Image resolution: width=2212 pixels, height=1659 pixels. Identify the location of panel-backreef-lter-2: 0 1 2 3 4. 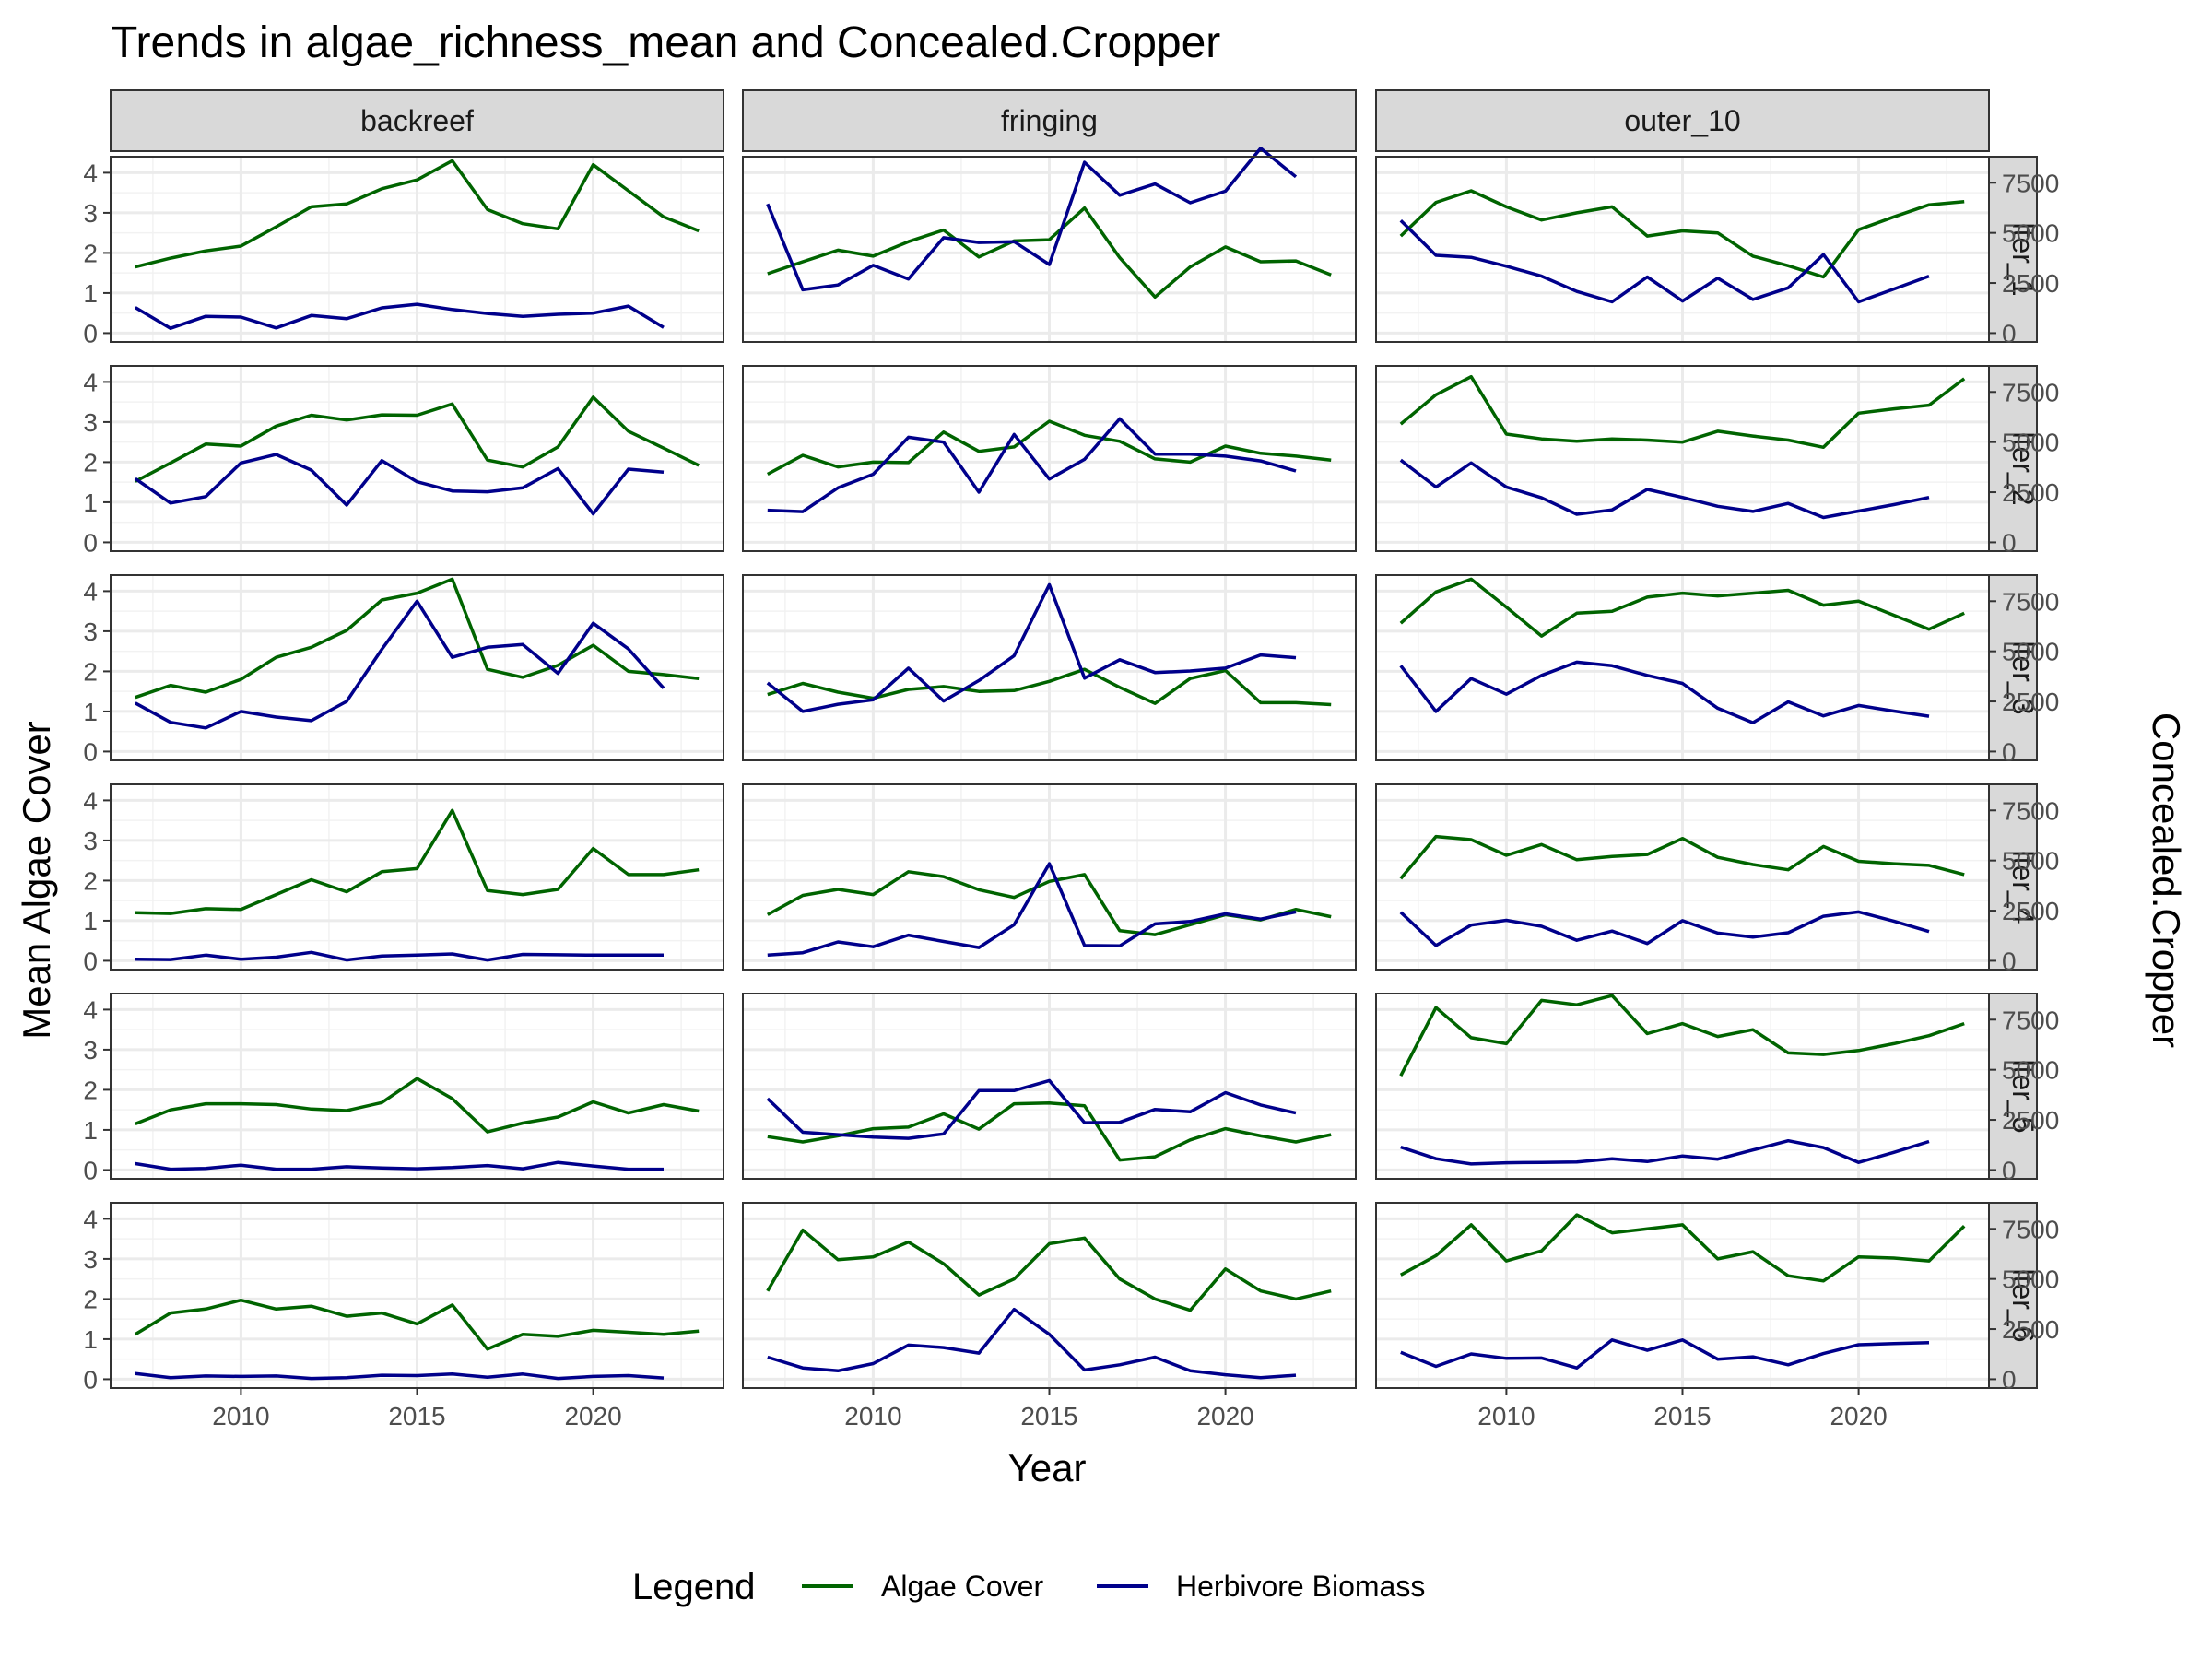
(403, 461).